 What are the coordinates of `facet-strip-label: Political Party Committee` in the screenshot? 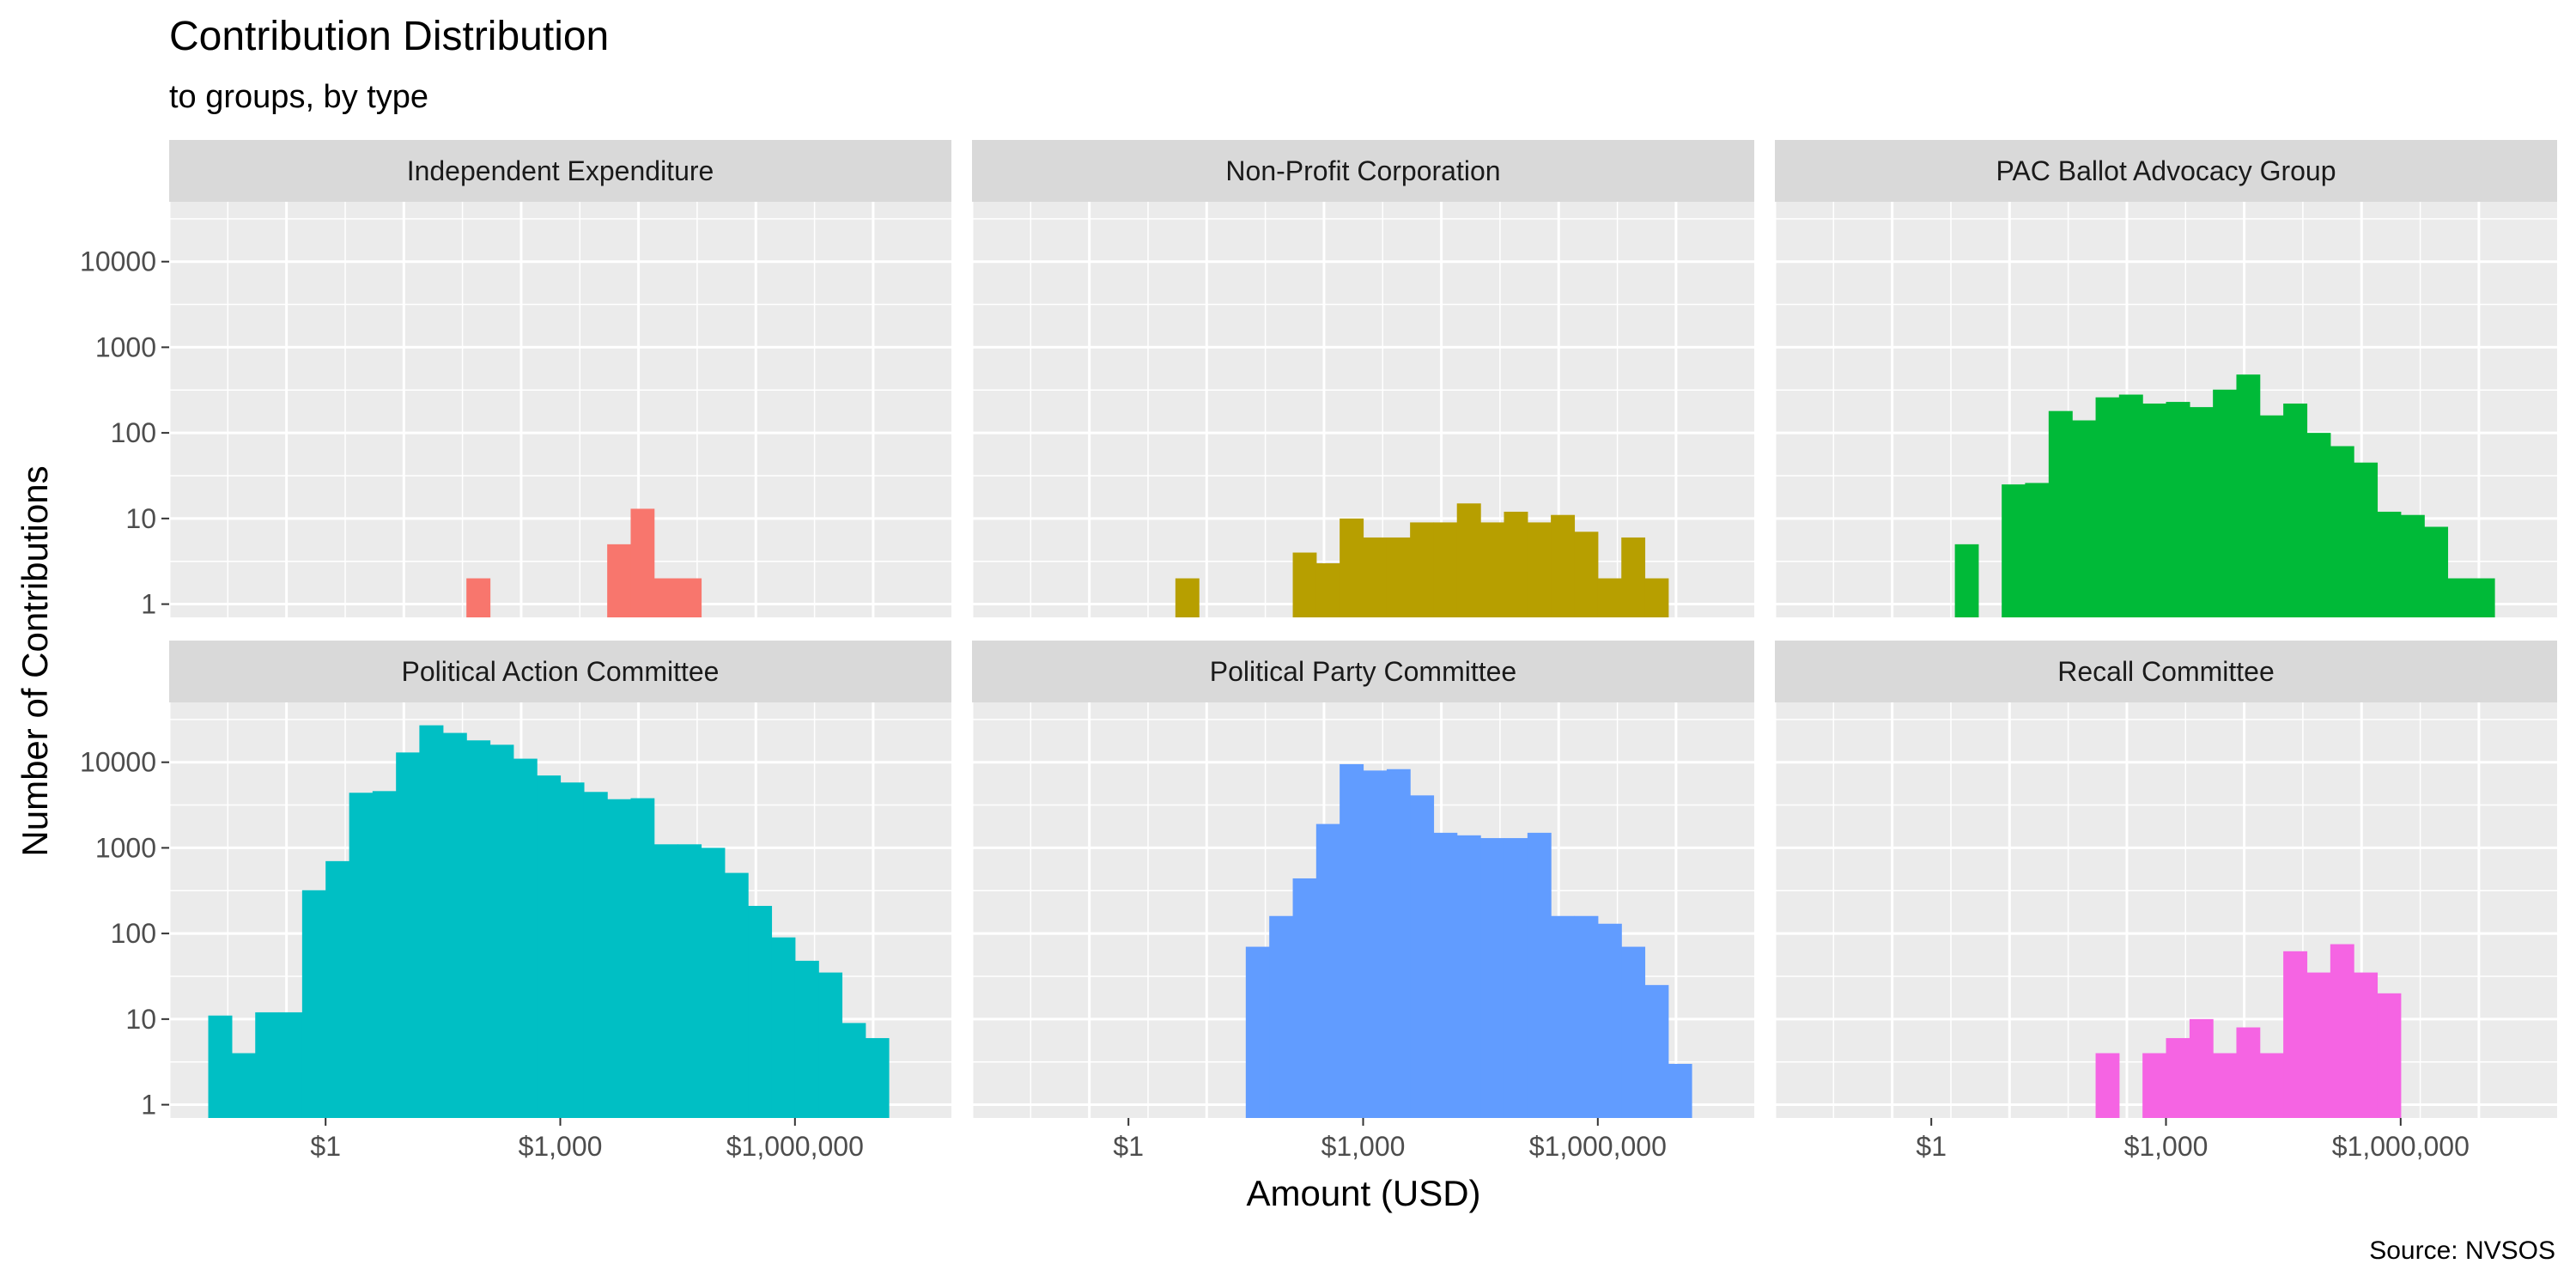 It's located at (1363, 671).